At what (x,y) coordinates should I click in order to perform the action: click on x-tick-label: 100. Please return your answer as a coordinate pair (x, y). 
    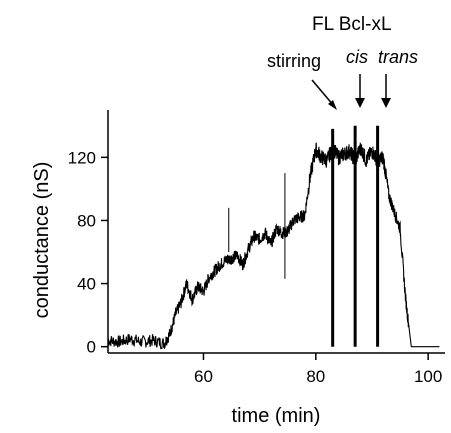
    Looking at the image, I should click on (428, 376).